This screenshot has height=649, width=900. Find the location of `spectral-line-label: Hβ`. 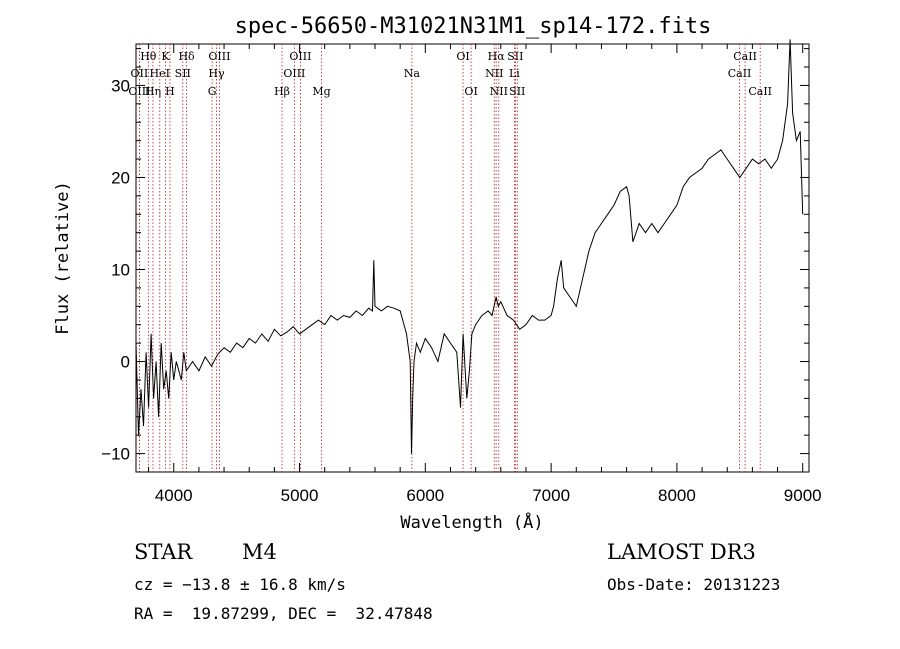

spectral-line-label: Hβ is located at coordinates (282, 91).